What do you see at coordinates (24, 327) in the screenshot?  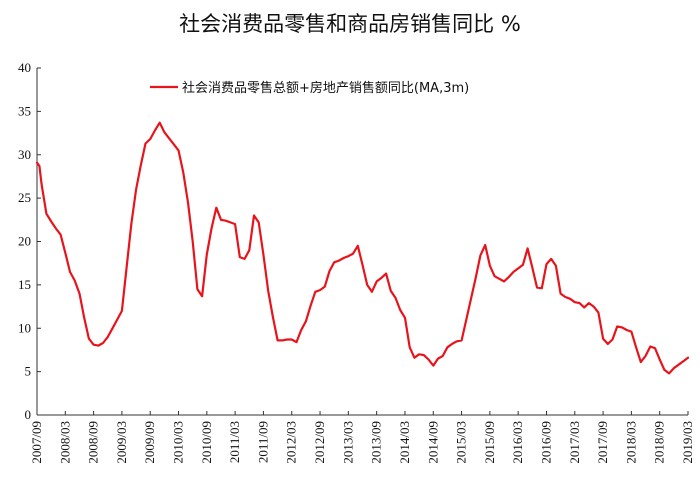 I see `y-tick-label: 10` at bounding box center [24, 327].